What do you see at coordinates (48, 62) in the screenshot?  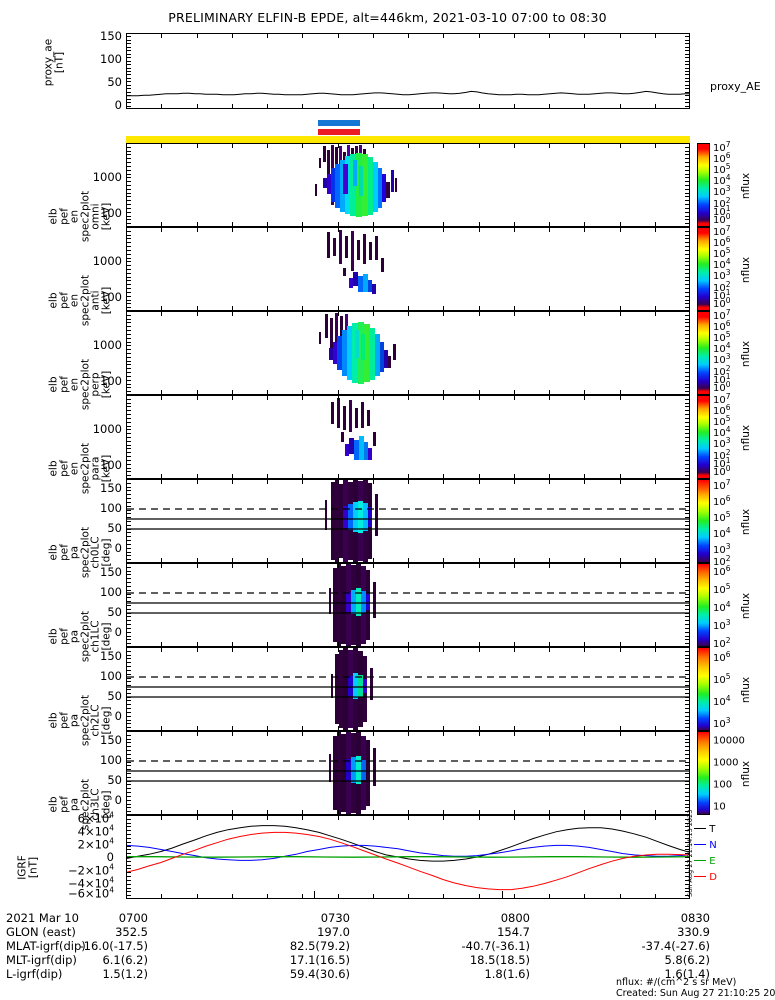 I see `axis-title-line: proxy_ae` at bounding box center [48, 62].